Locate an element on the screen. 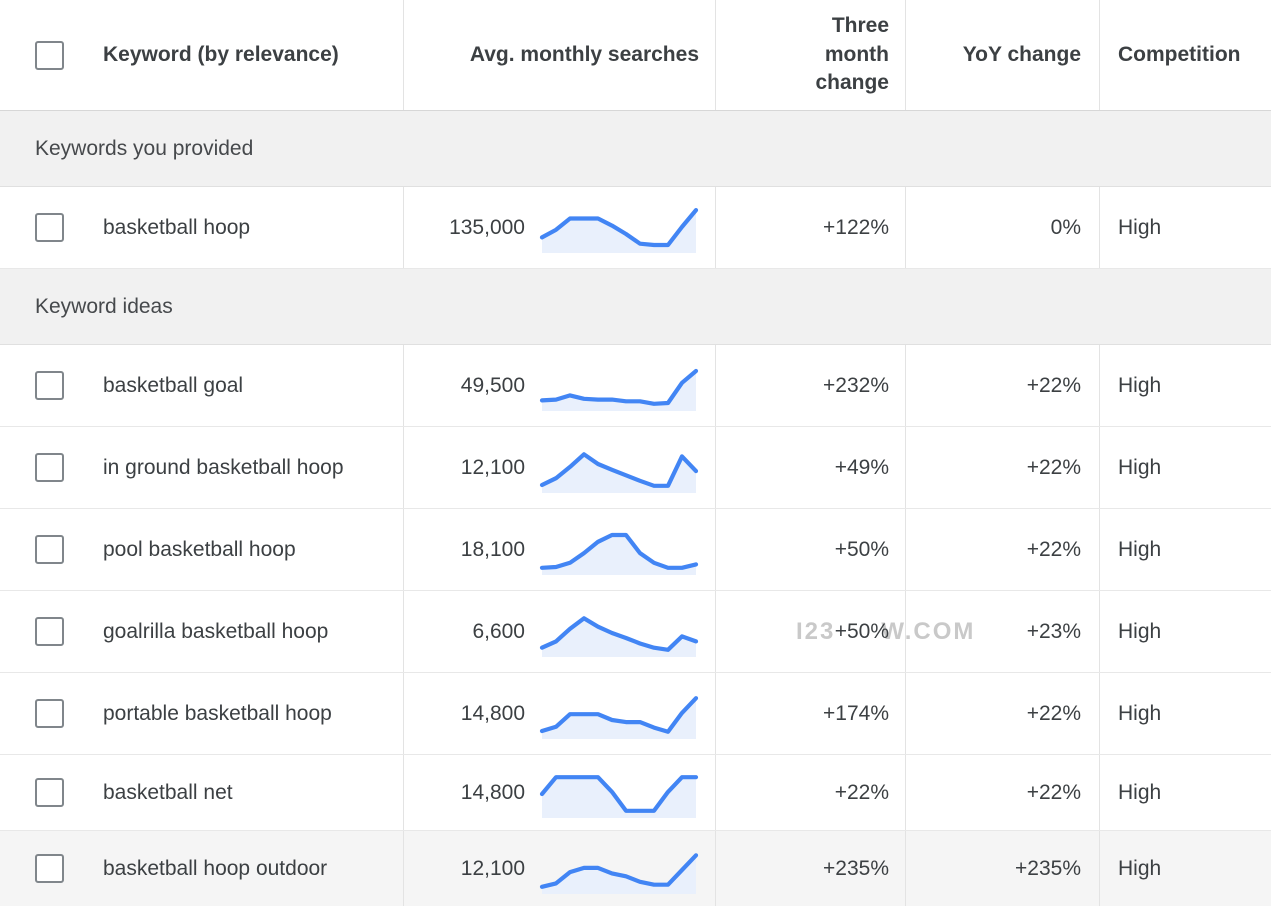 Image resolution: width=1271 pixels, height=906 pixels. avg-monthly-searches-value: 18,100 is located at coordinates (492, 549).